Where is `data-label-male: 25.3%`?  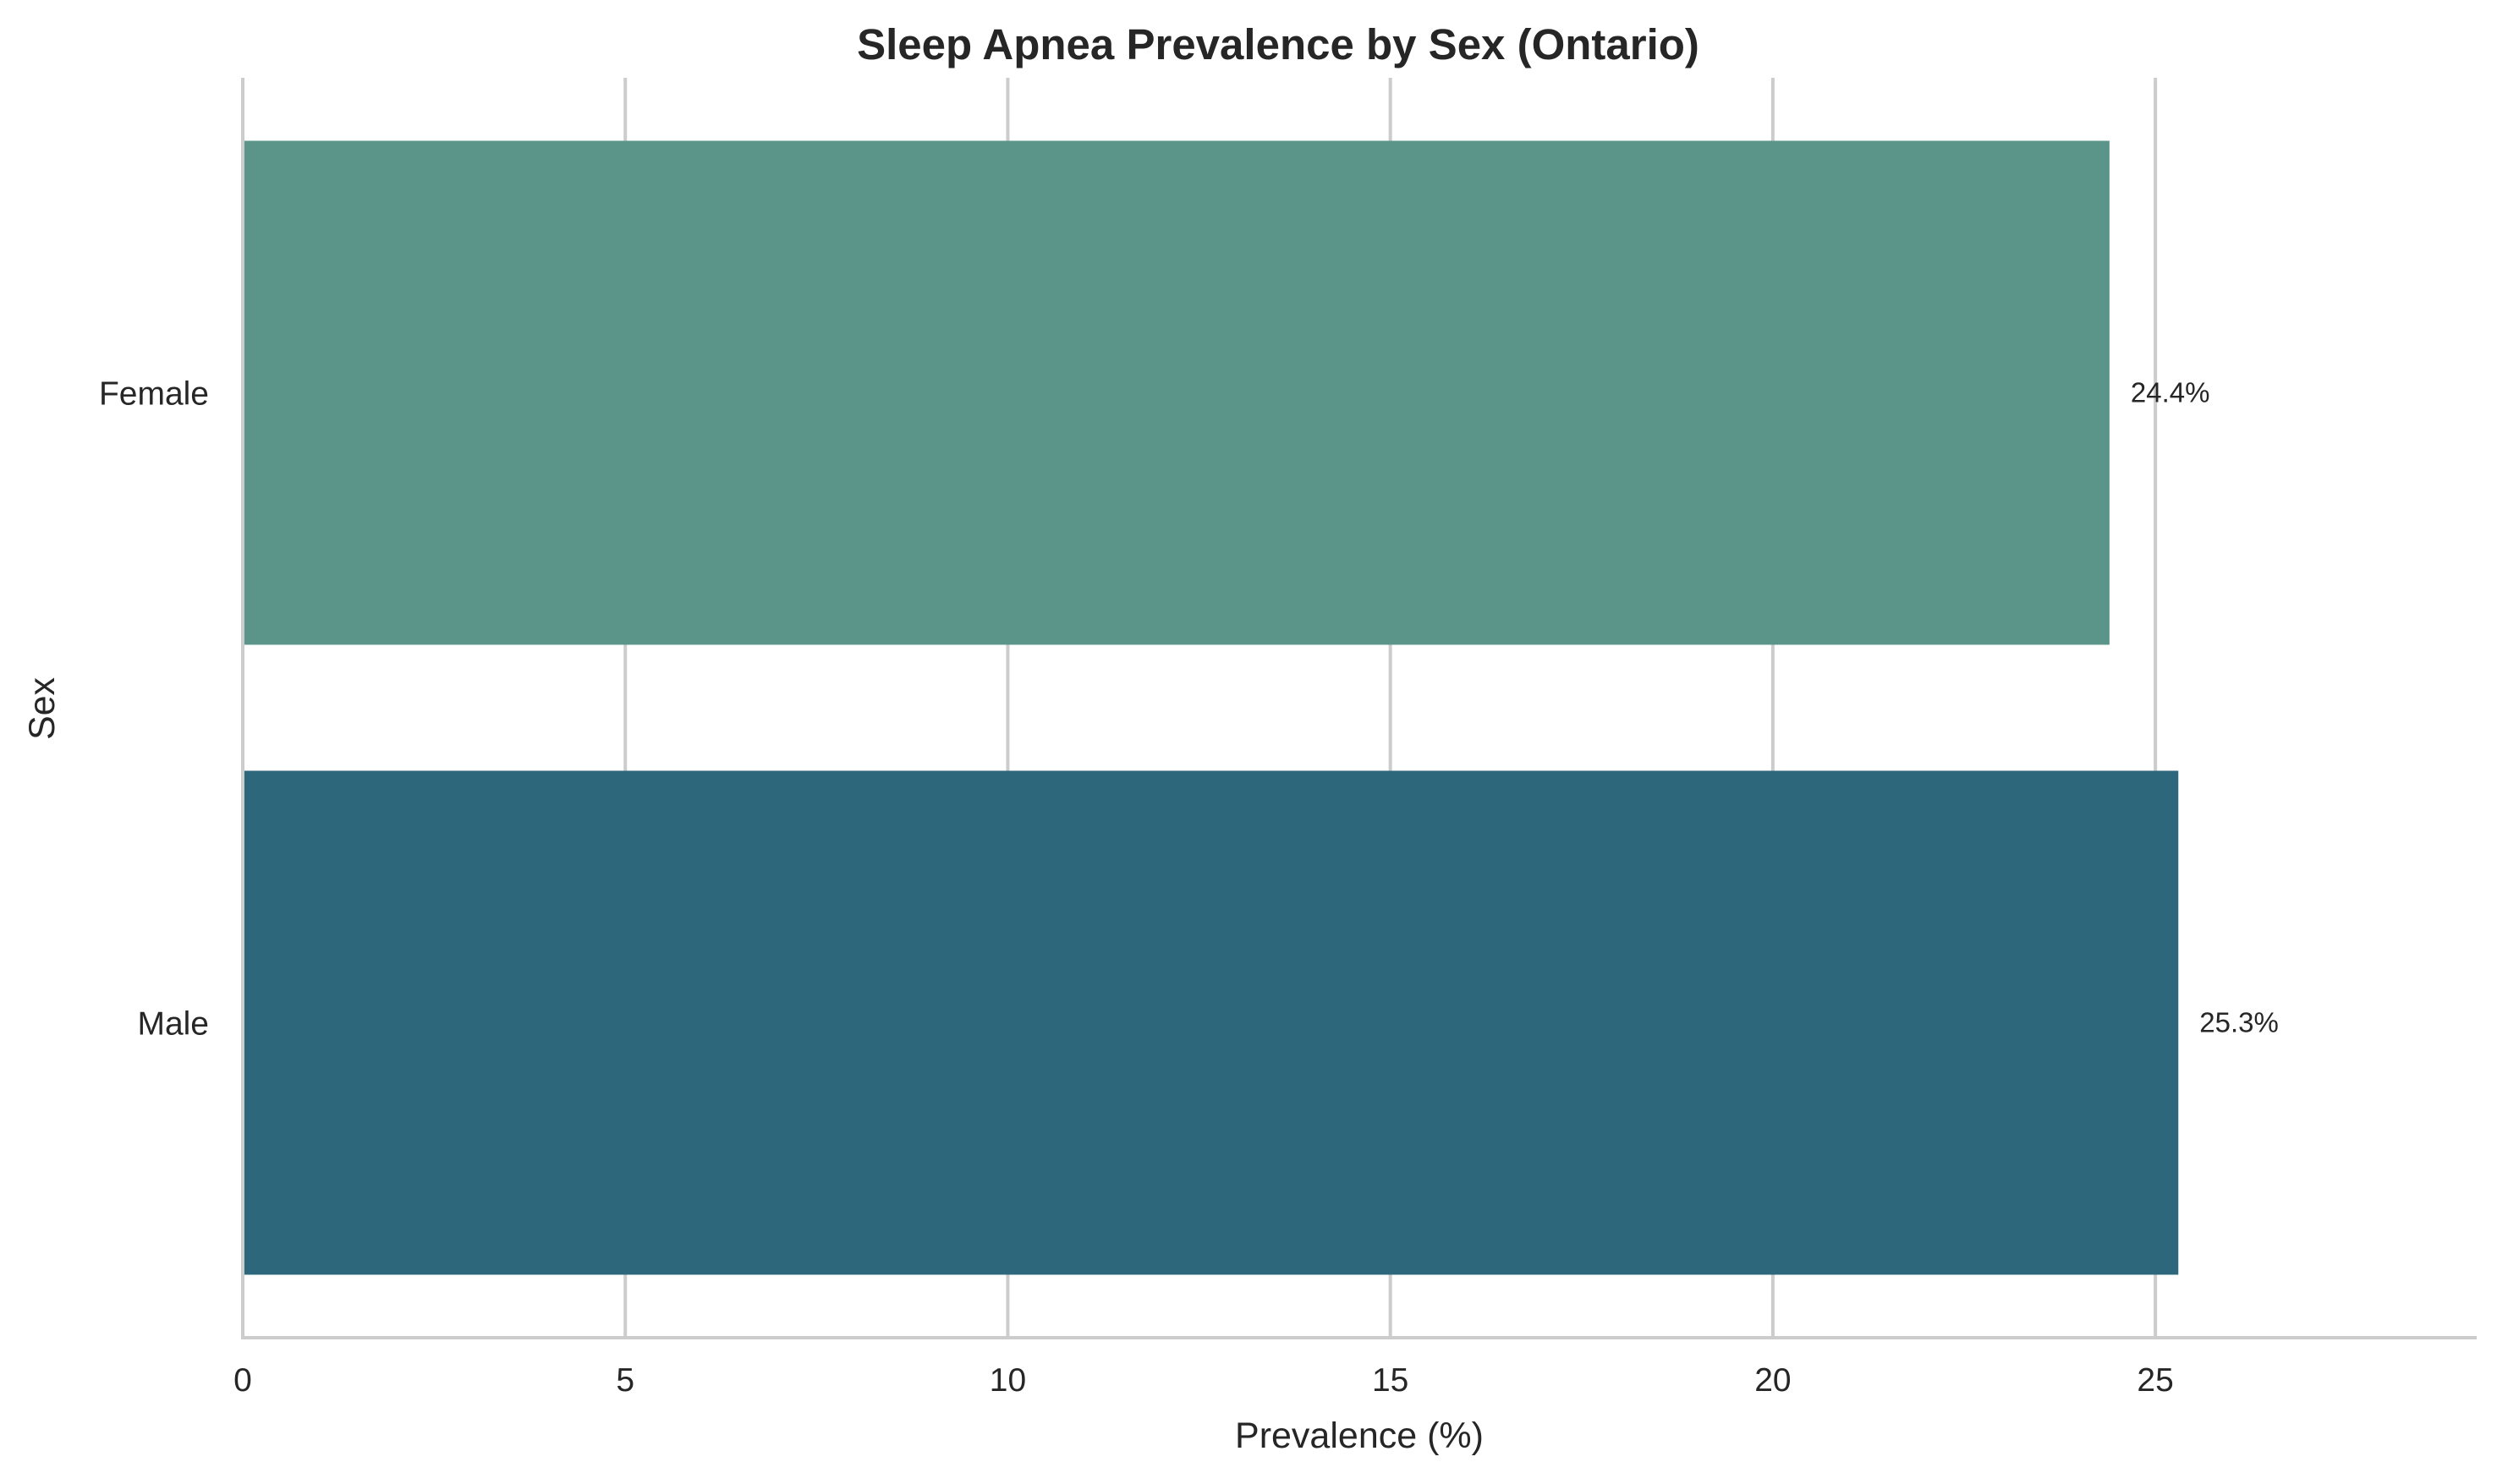
data-label-male: 25.3% is located at coordinates (2239, 1022).